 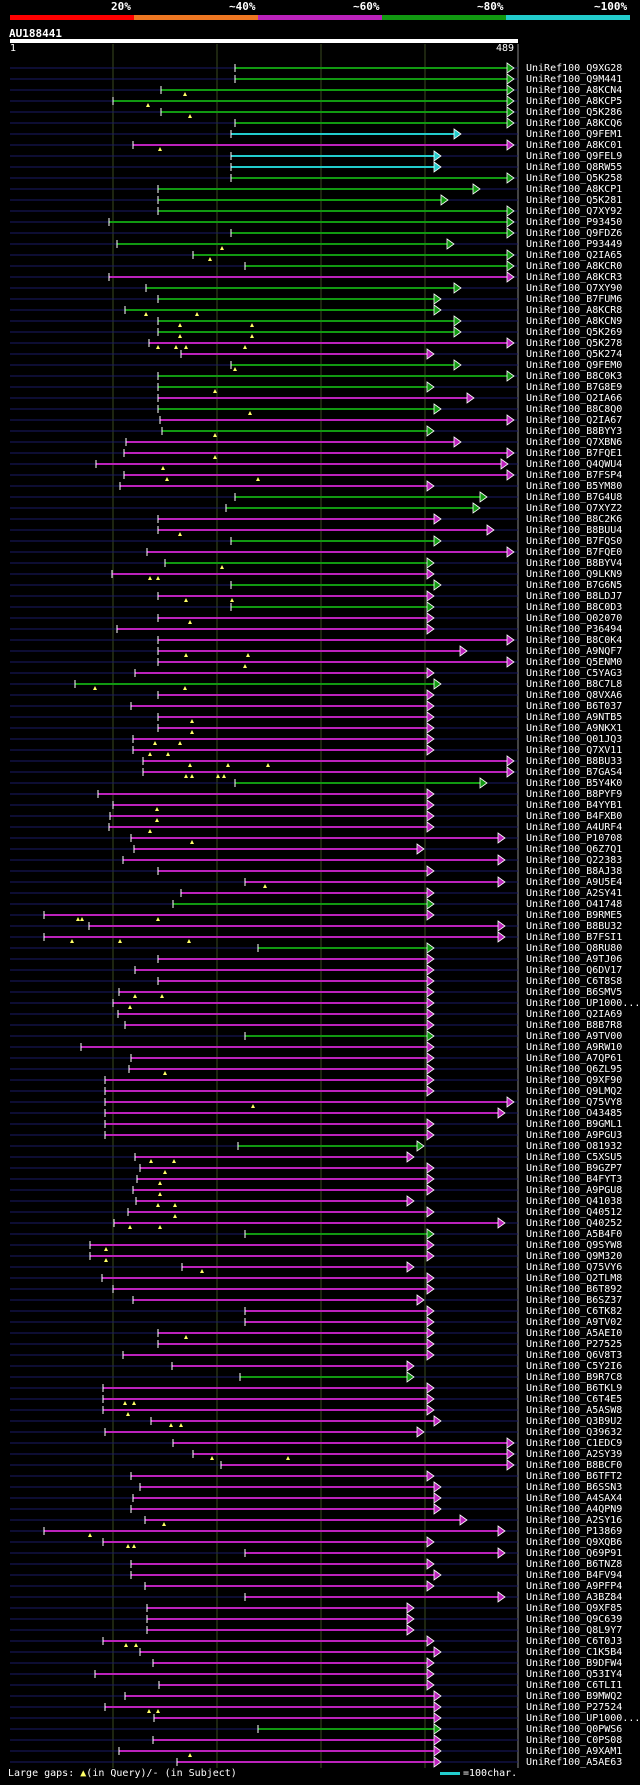 I want to click on hit-label: UniRef100_B6TKL9, so click(x=574, y=1388).